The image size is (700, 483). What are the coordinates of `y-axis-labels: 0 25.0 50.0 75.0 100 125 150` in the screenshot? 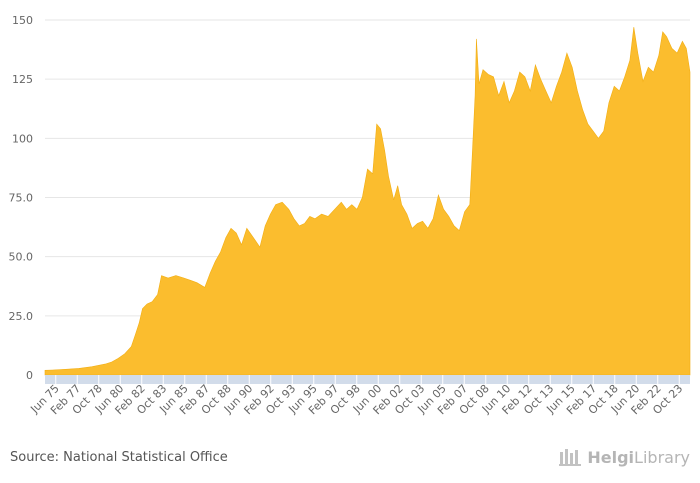 It's located at (21, 198).